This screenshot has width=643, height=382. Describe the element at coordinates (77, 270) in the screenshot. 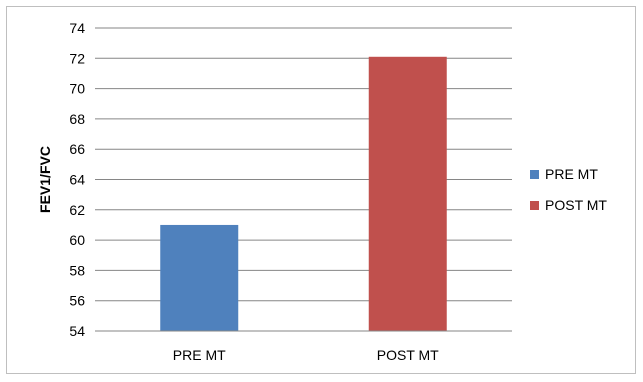

I see `y-tick-label: 58` at that location.